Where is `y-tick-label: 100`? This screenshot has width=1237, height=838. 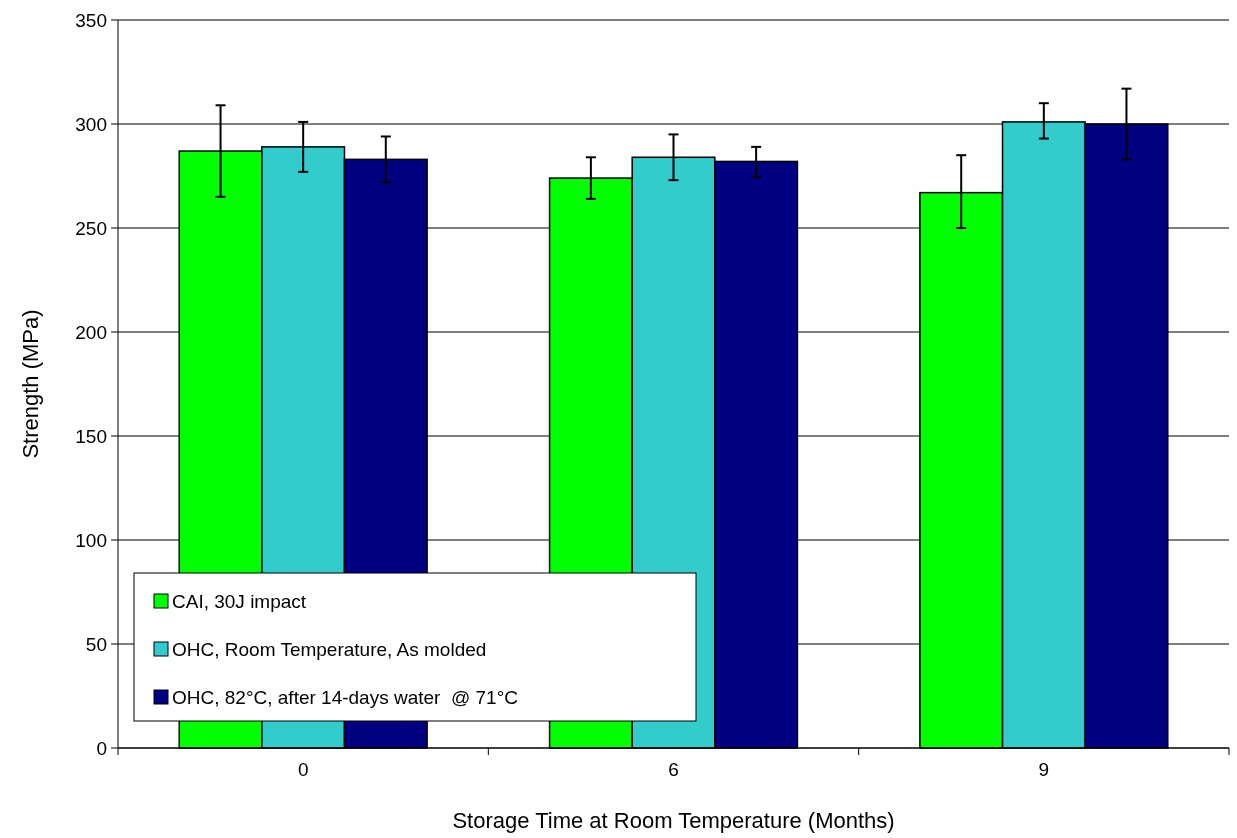
y-tick-label: 100 is located at coordinates (91, 540).